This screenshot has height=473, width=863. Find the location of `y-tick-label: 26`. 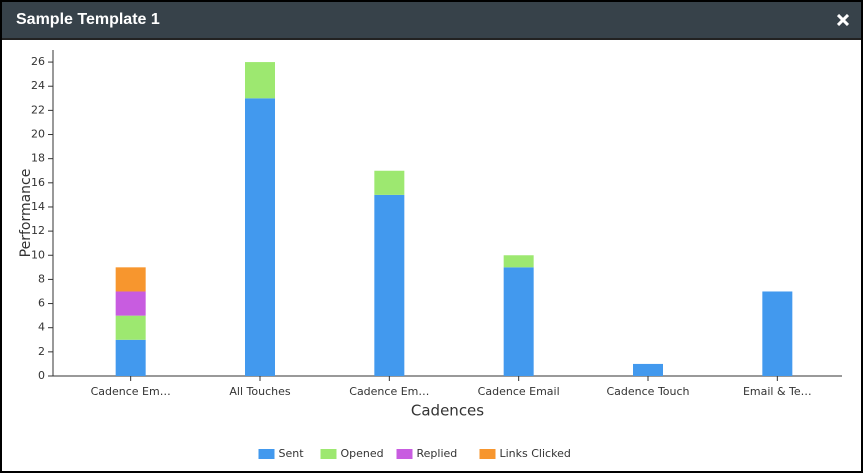

y-tick-label: 26 is located at coordinates (38, 61).